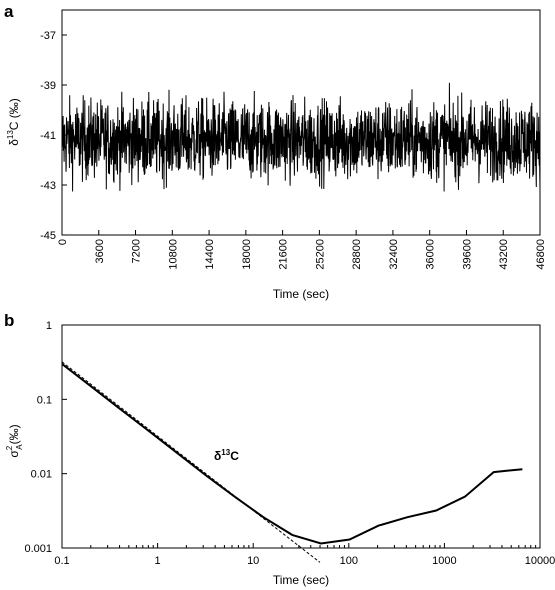  What do you see at coordinates (14, 434) in the screenshot?
I see `panel-b-y-label-rest: (‰)` at bounding box center [14, 434].